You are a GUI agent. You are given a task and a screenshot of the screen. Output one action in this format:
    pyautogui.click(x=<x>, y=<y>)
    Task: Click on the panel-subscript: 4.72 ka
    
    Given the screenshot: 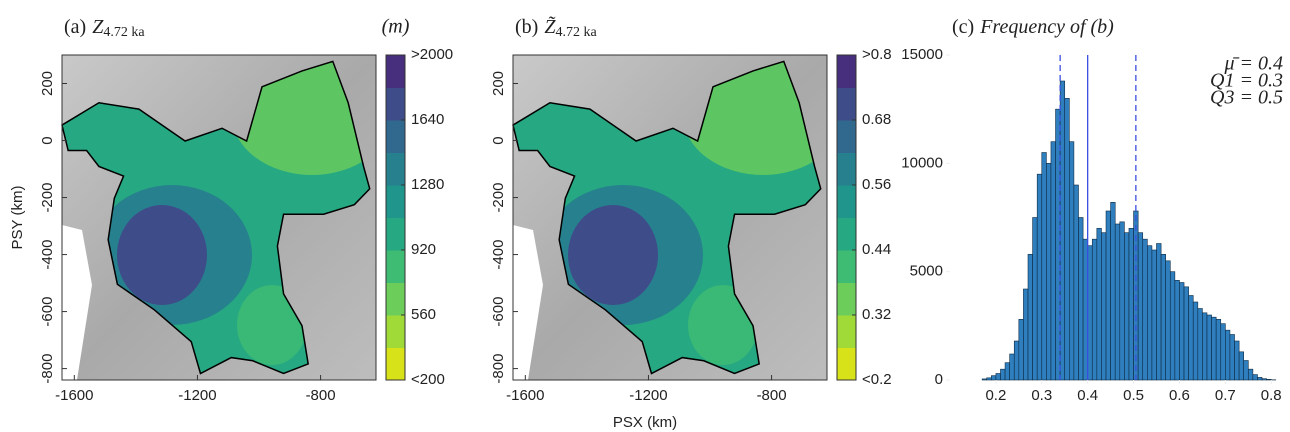 What is the action you would take?
    pyautogui.click(x=124, y=32)
    